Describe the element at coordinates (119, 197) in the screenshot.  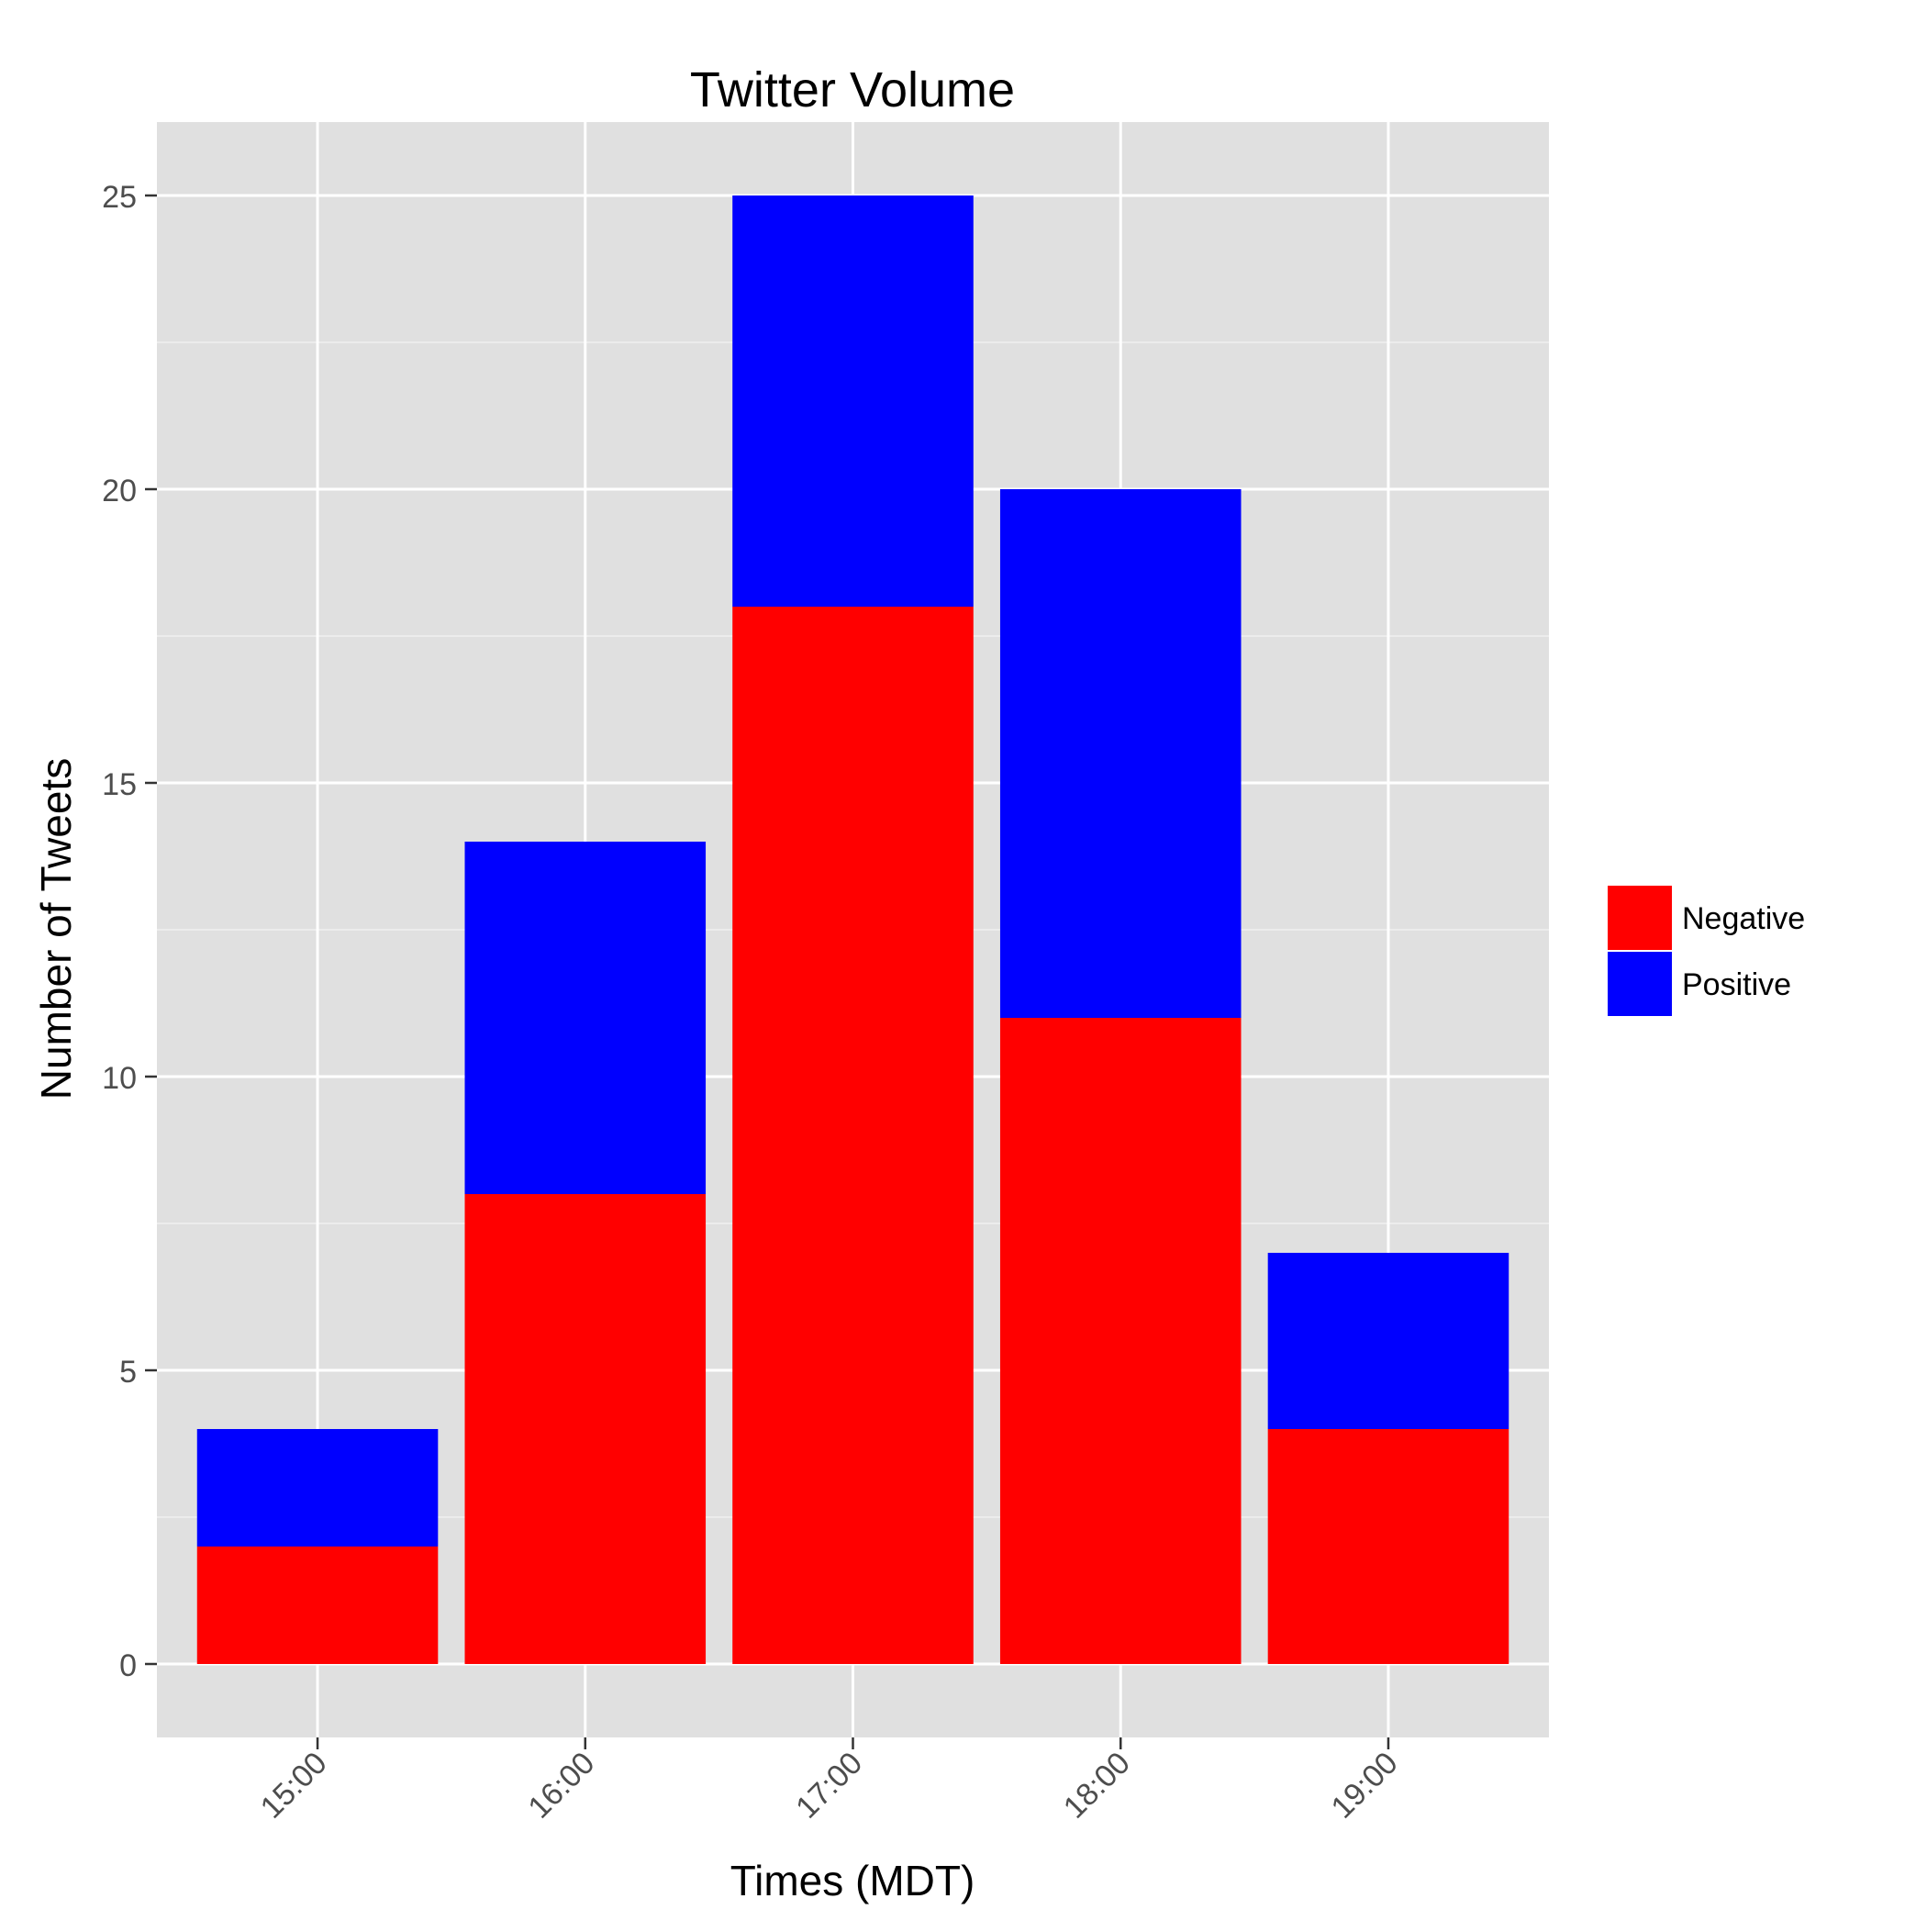
I see `y-tick-label: 25` at that location.